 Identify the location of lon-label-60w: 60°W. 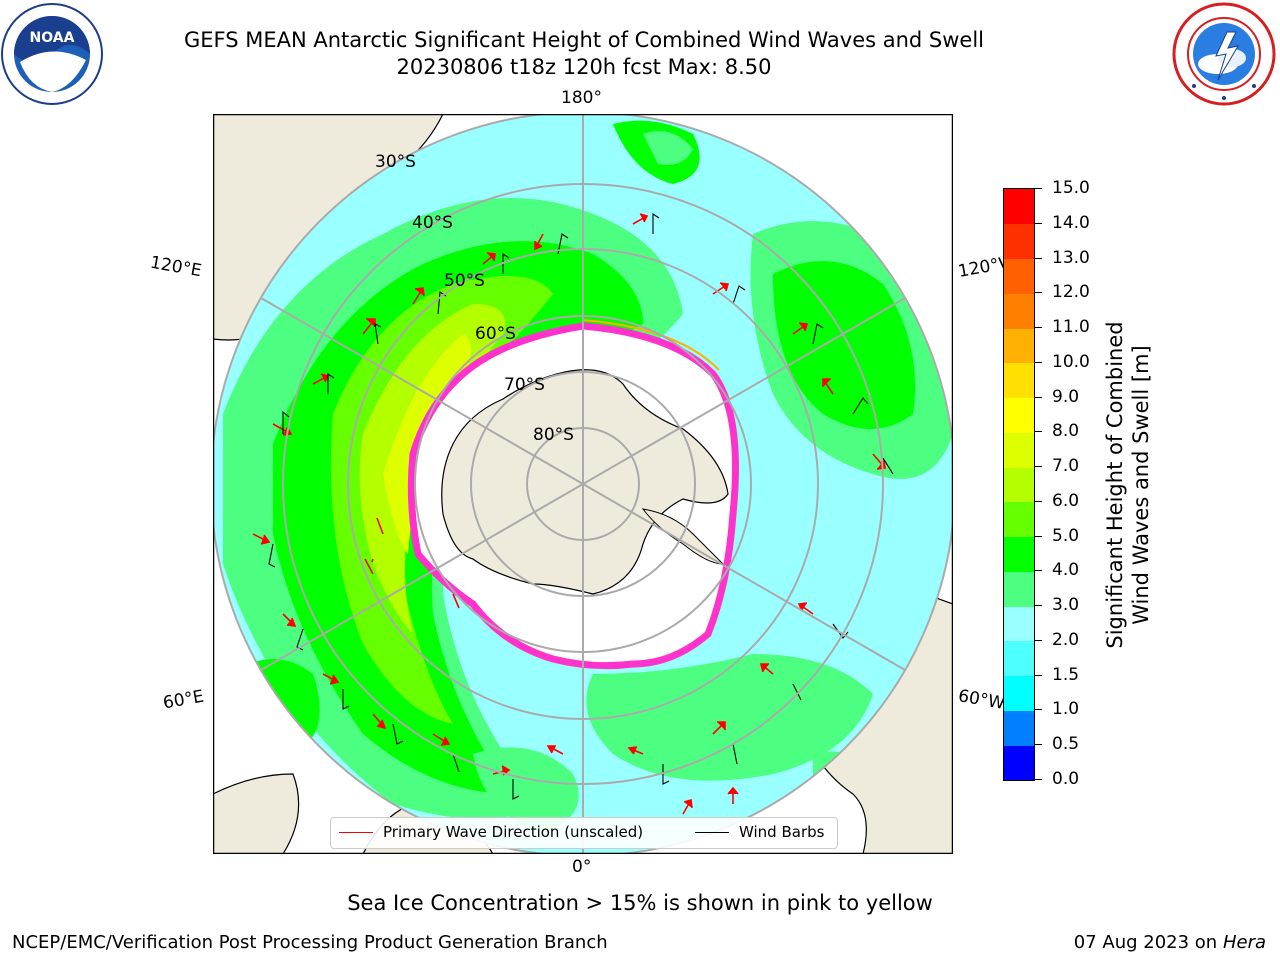
(981, 700).